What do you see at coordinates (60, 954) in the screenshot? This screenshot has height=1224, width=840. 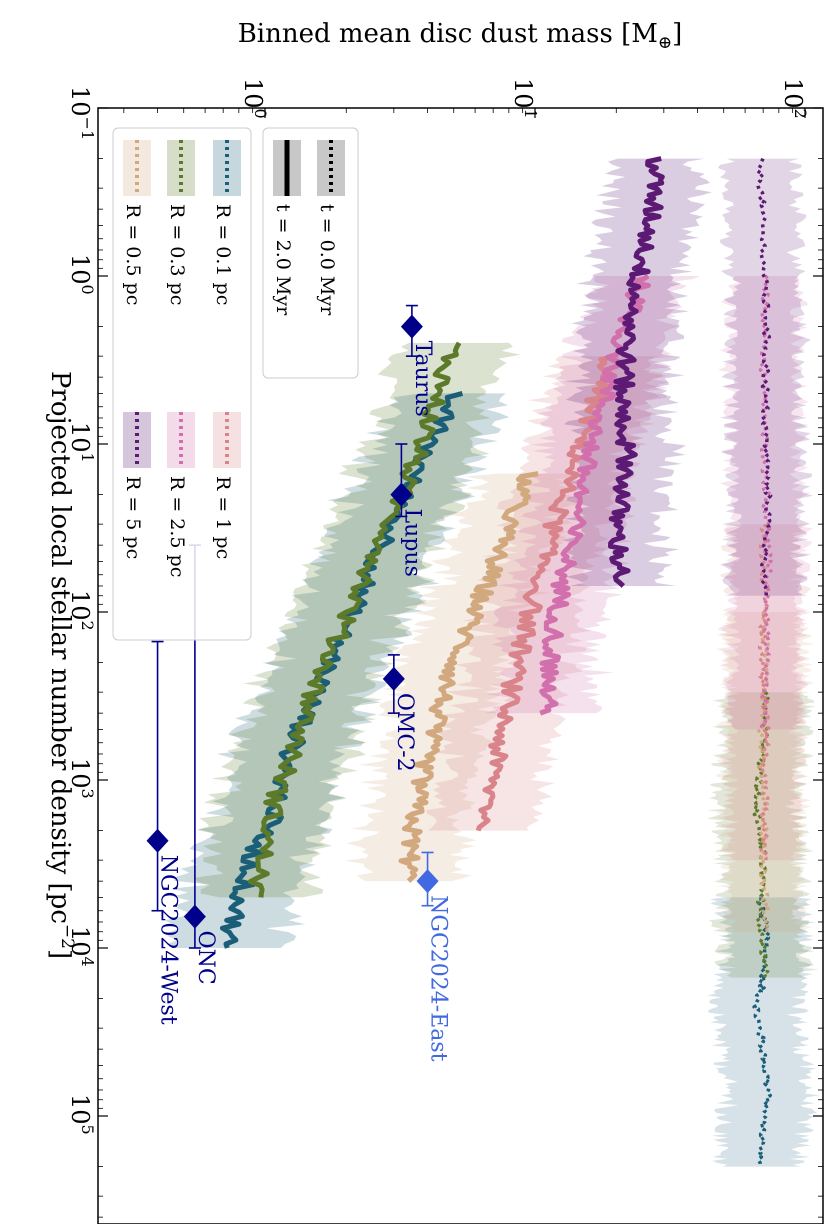 I see `x-axis-label-end: ]` at bounding box center [60, 954].